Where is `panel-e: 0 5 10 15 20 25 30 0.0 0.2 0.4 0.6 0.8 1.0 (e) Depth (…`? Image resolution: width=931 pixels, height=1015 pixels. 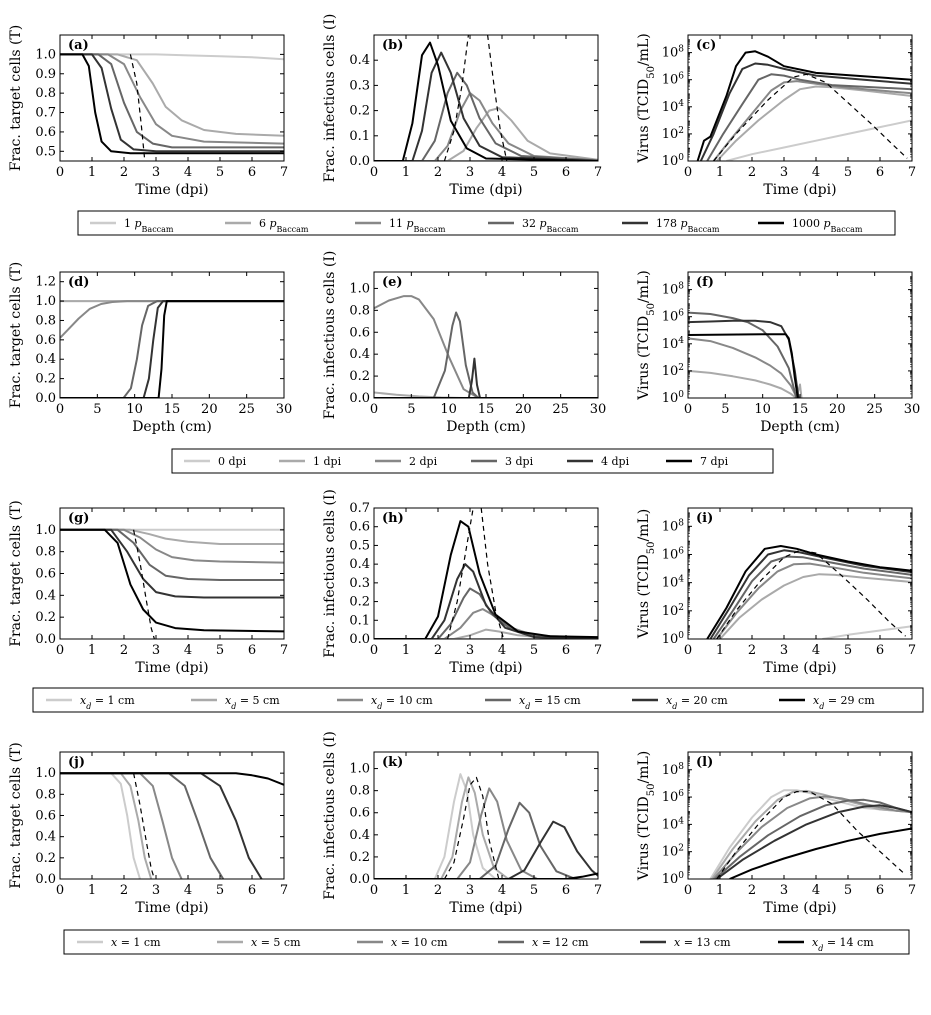 panel-e: 0 5 10 15 20 25 30 0.0 0.2 0.4 0.6 0.8 1.0 (e) Depth (… is located at coordinates (464, 343).